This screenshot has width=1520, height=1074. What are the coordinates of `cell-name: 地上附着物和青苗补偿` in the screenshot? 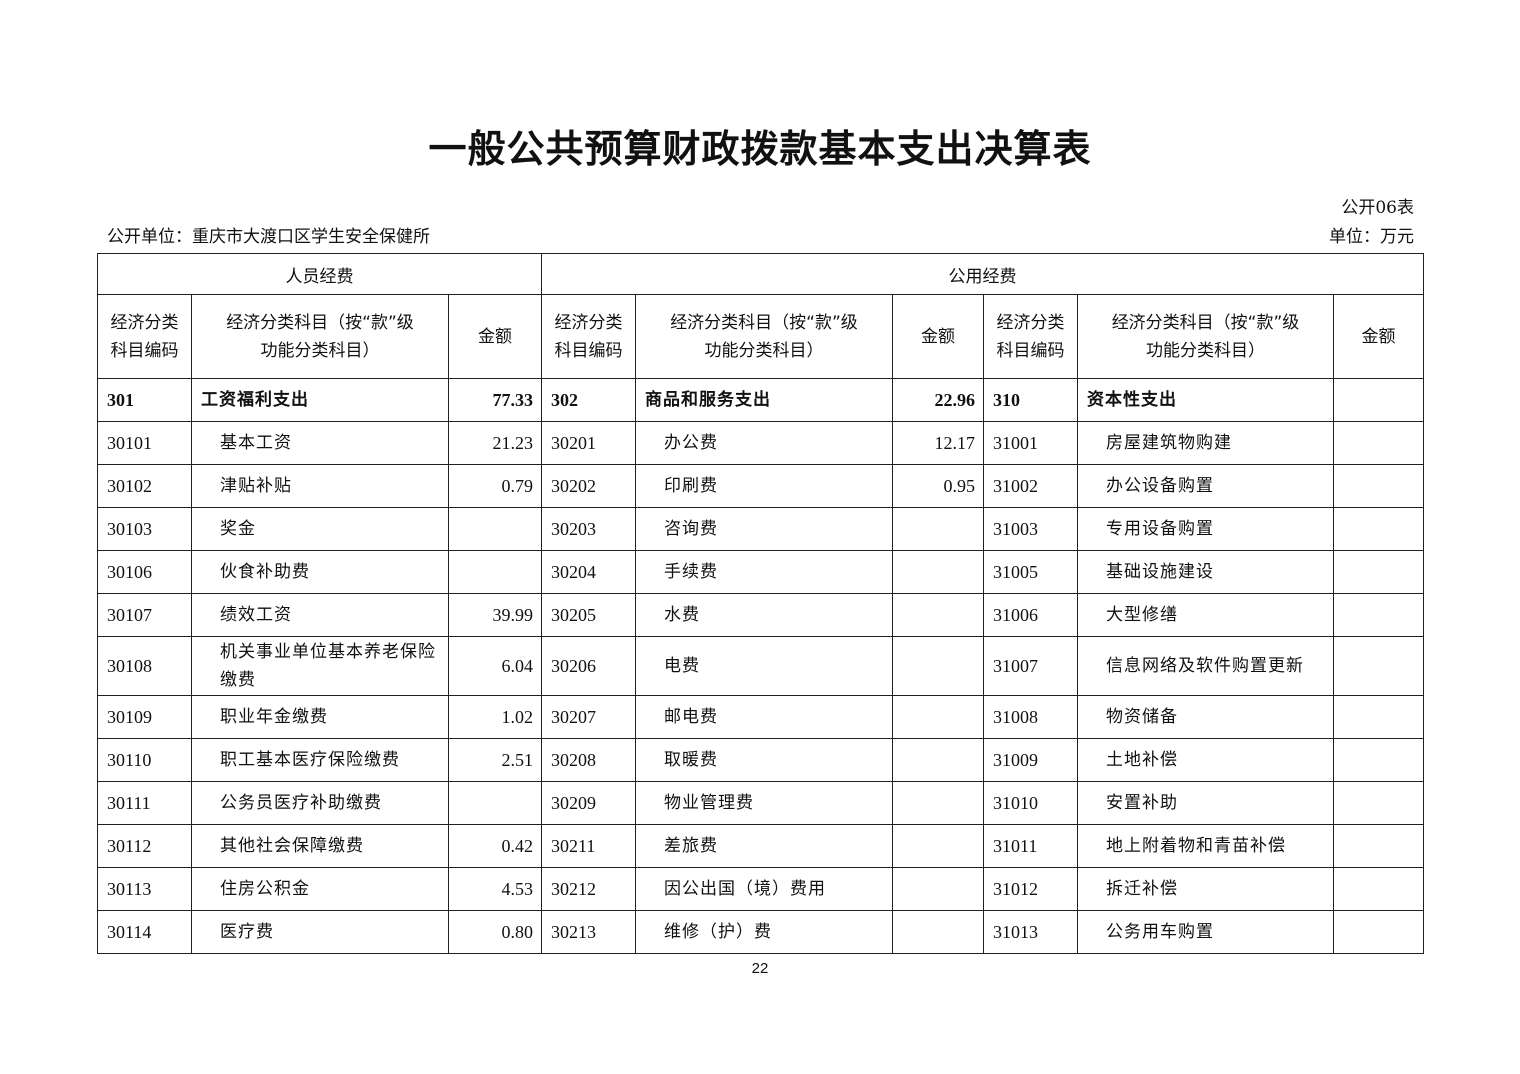 It's located at (1205, 846).